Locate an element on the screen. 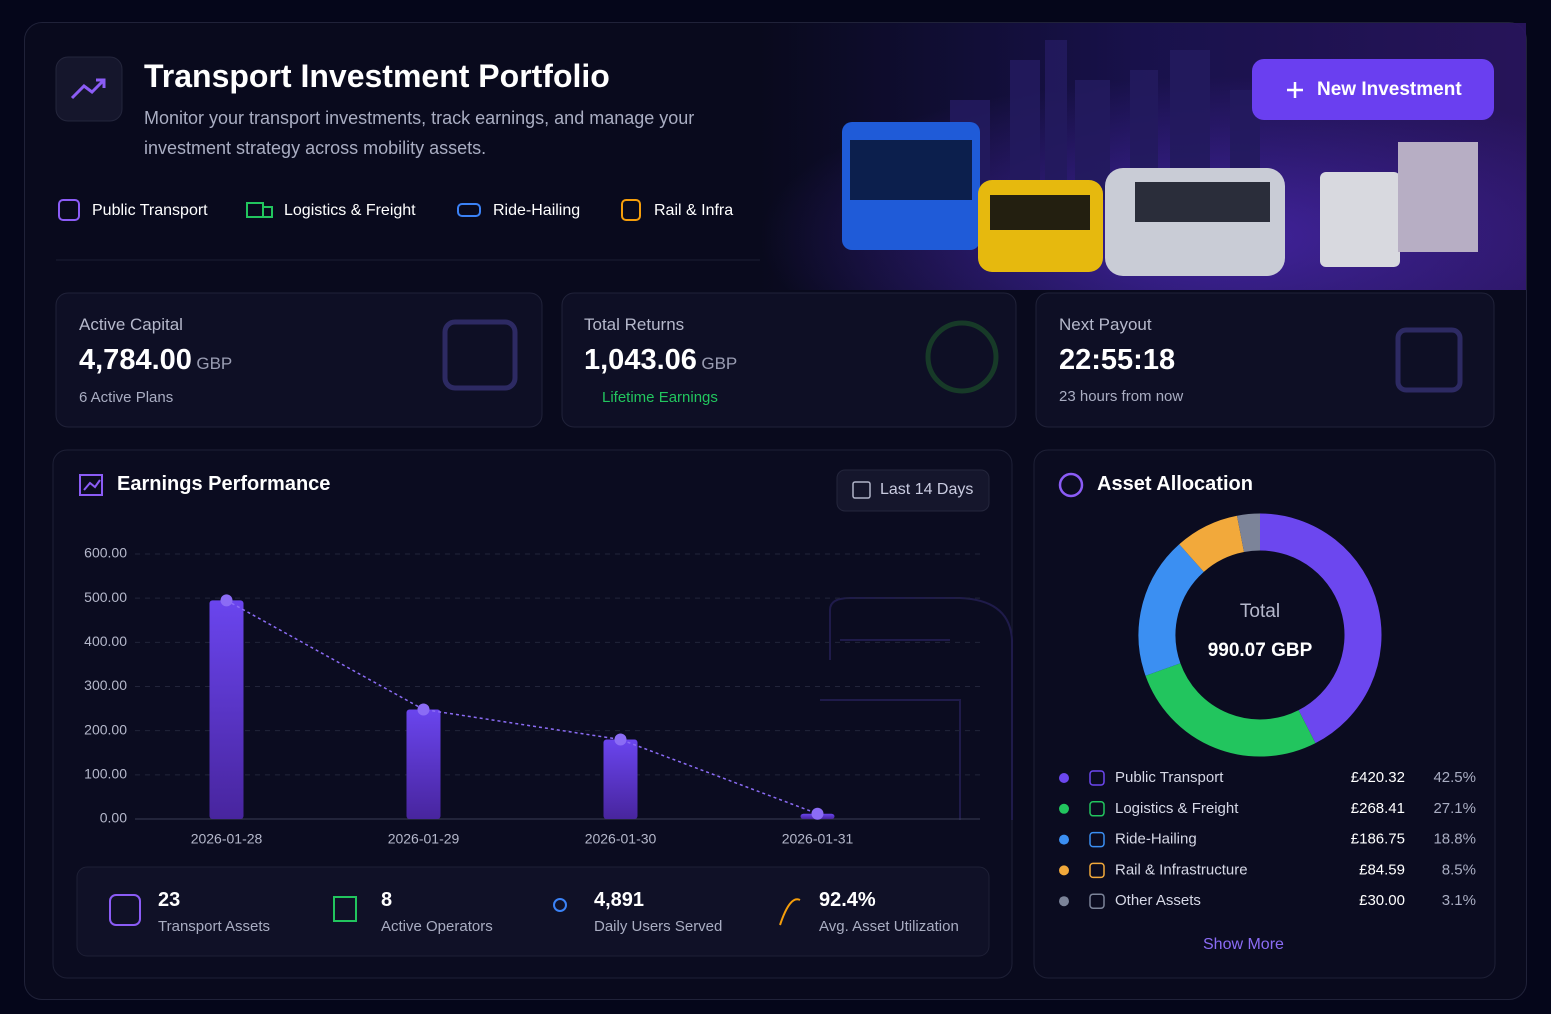 The height and width of the screenshot is (1014, 1551). show-more: Show More is located at coordinates (1243, 944).